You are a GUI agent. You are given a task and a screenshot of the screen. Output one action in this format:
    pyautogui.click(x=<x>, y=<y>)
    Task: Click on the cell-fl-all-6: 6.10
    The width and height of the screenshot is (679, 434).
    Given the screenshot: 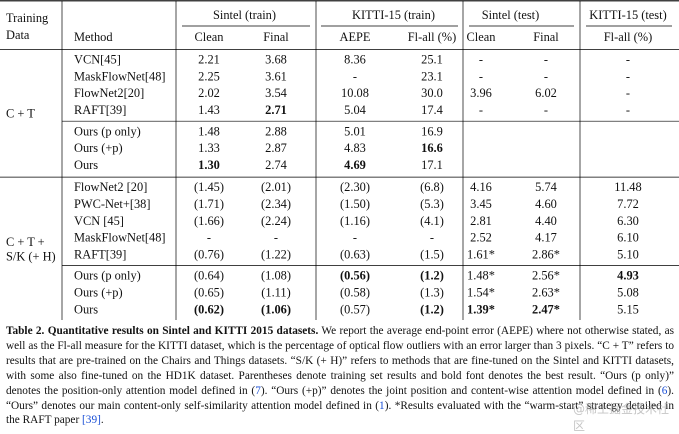 What is the action you would take?
    pyautogui.click(x=628, y=238)
    